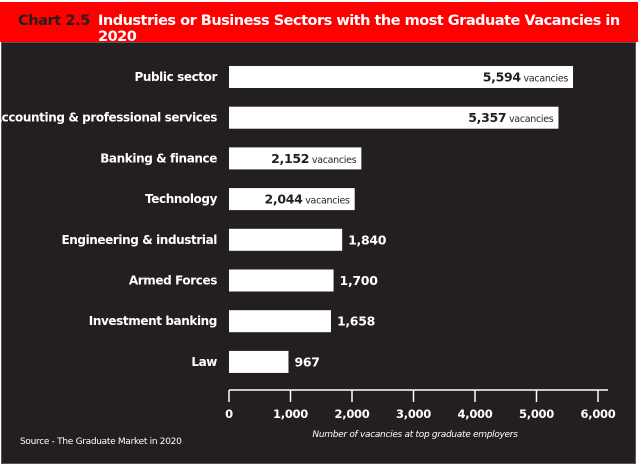 The height and width of the screenshot is (465, 638). What do you see at coordinates (359, 280) in the screenshot?
I see `value-number: 1,700` at bounding box center [359, 280].